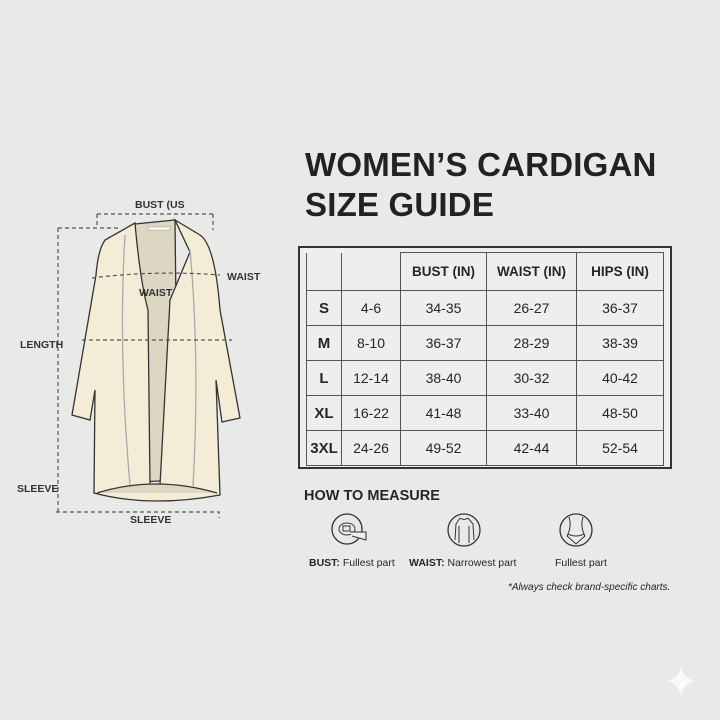 The width and height of the screenshot is (720, 720). What do you see at coordinates (324, 308) in the screenshot?
I see `size-cell: S` at bounding box center [324, 308].